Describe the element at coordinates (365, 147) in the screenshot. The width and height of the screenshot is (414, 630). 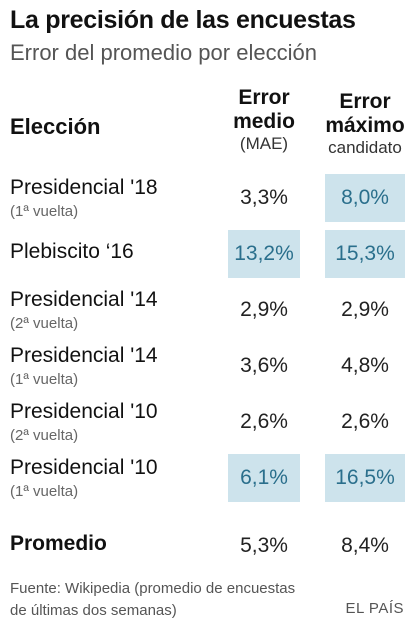
I see `column-header-max-sub: candidato` at that location.